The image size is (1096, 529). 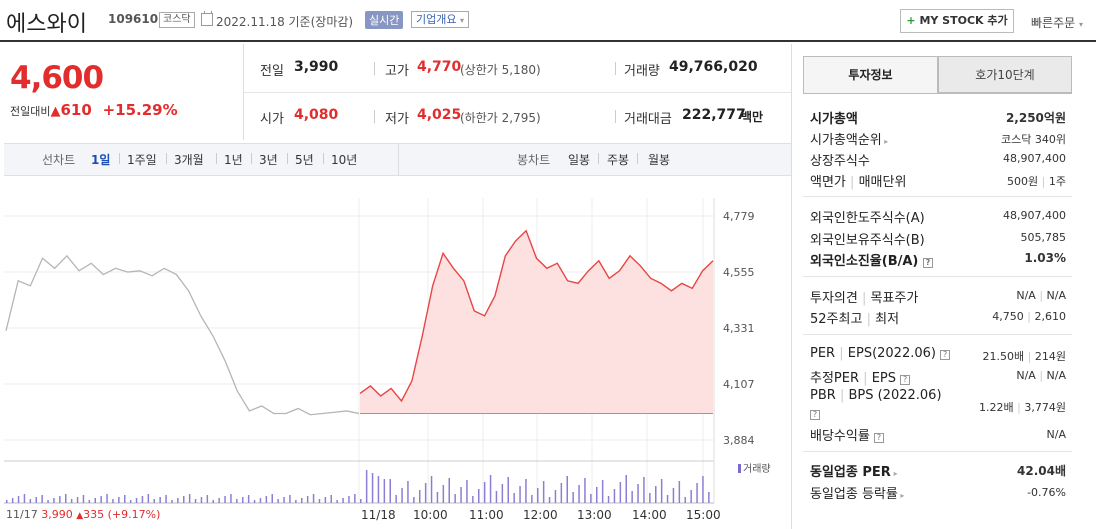 I want to click on foreign-ratio-label: 외국인소진율(B/A) ?, so click(x=871, y=259).